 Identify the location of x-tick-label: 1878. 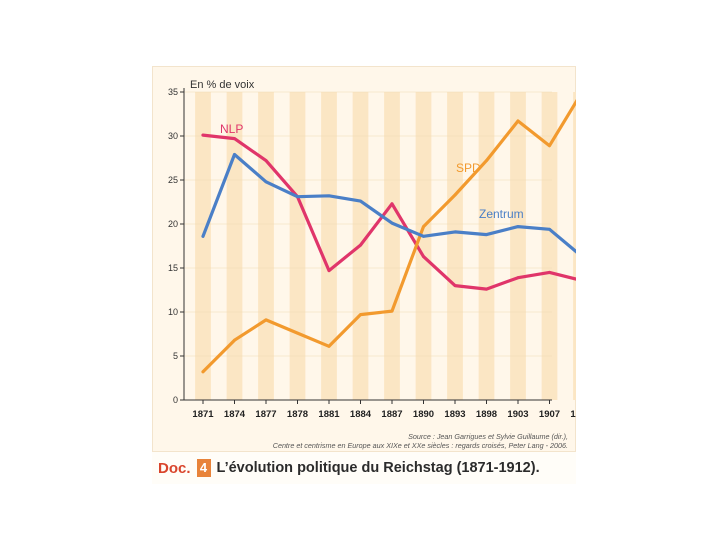
(297, 414).